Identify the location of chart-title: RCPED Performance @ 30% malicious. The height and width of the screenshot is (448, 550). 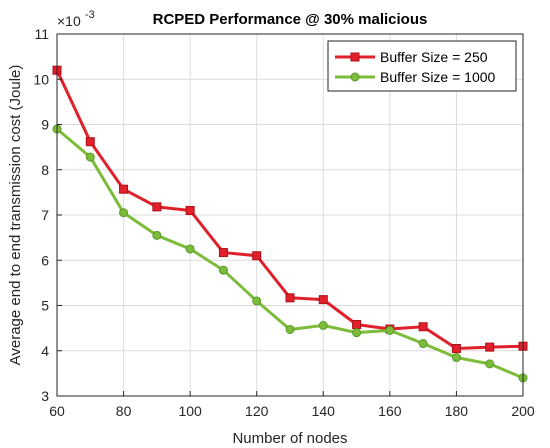
(290, 19).